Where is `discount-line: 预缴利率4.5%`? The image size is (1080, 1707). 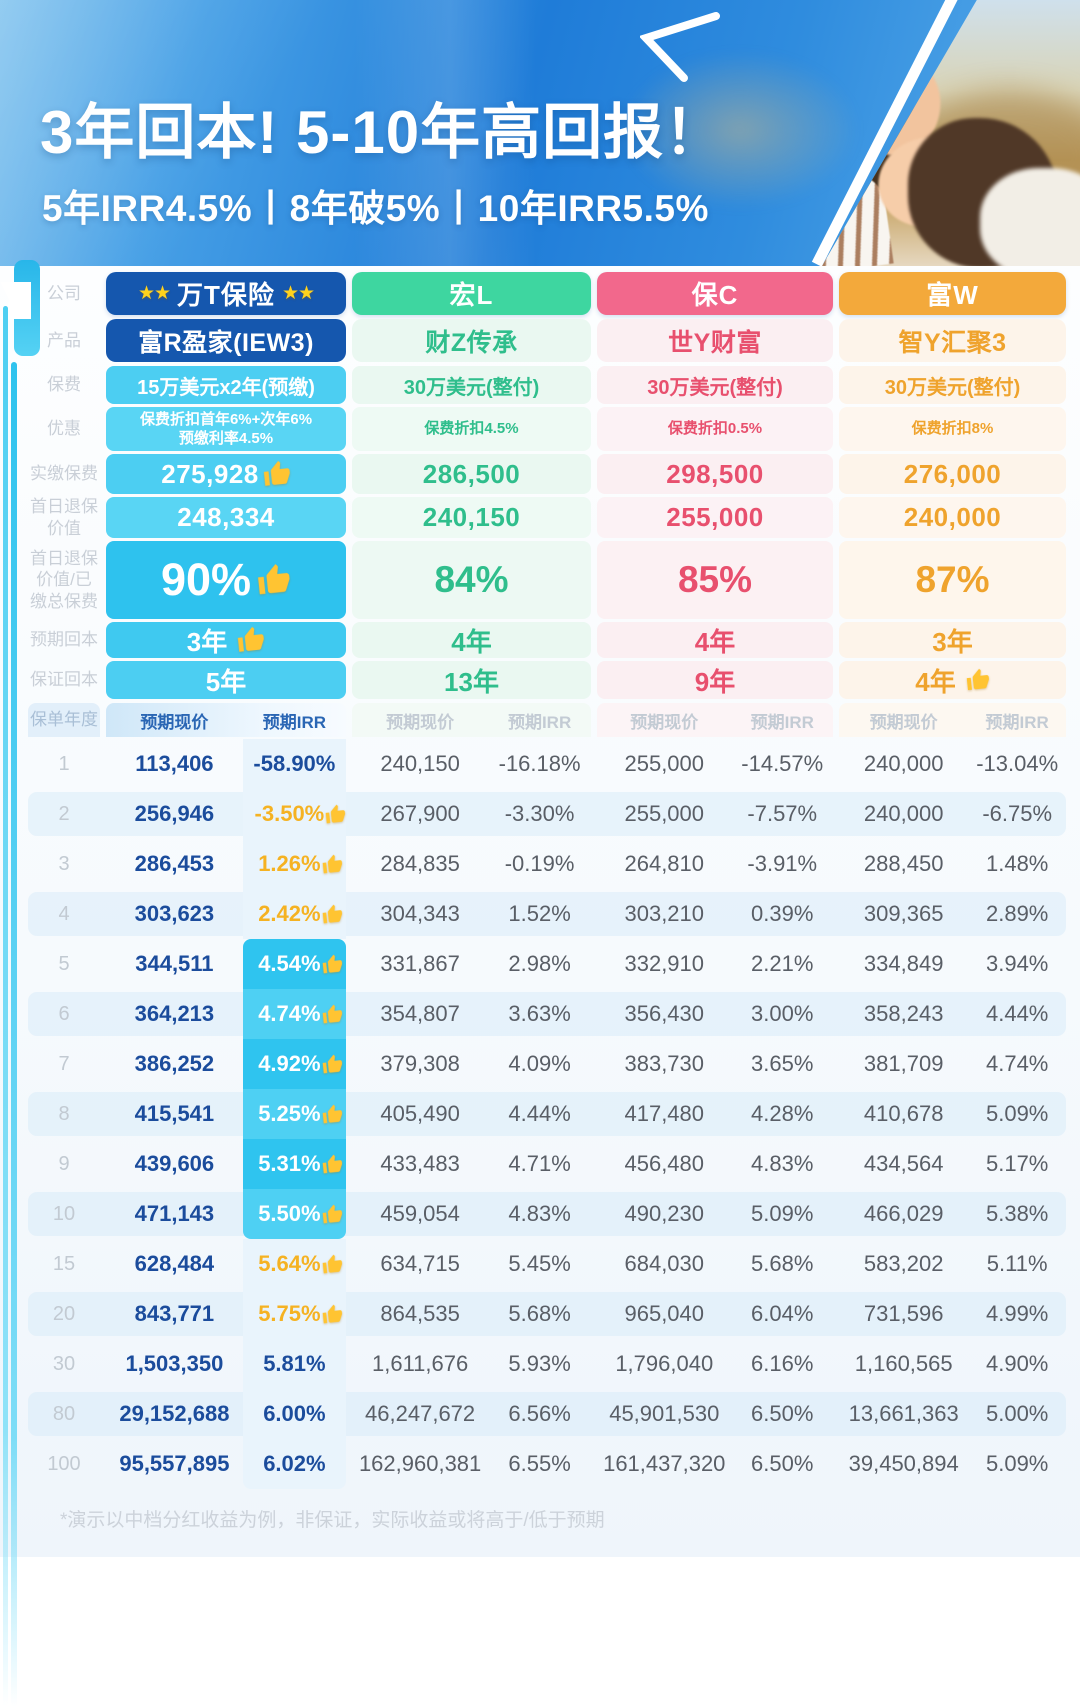 discount-line: 预缴利率4.5% is located at coordinates (226, 438).